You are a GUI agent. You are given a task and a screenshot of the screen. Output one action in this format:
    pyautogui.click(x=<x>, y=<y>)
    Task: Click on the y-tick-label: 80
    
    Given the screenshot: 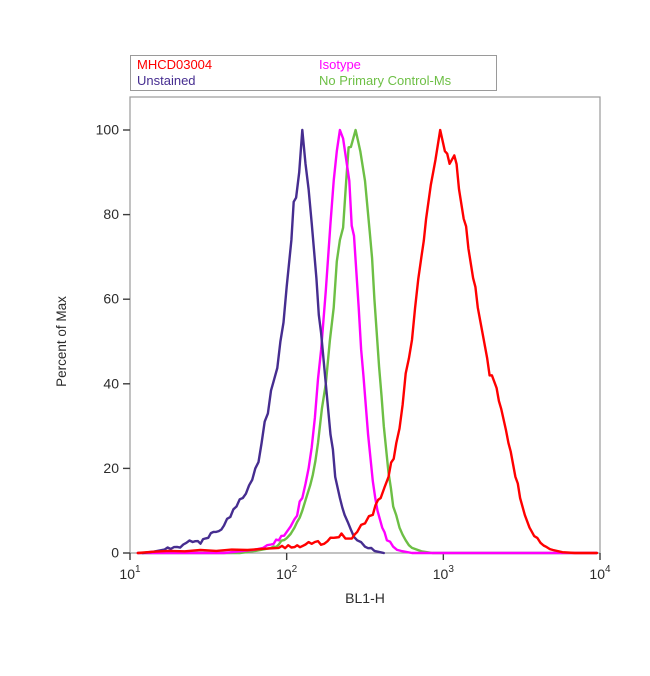 What is the action you would take?
    pyautogui.click(x=111, y=214)
    